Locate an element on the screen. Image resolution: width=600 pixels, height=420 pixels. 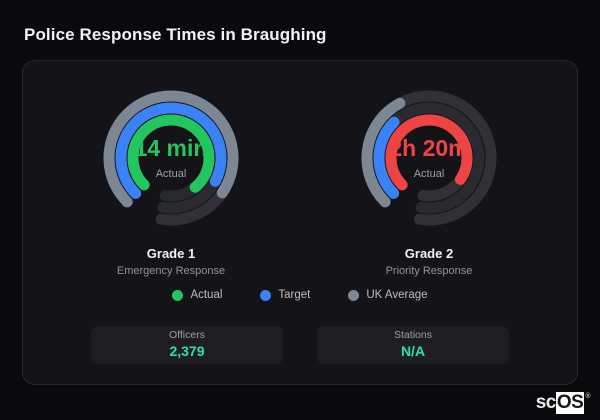
gauge-grade-2: 2h 20m Actual is located at coordinates (429, 180).